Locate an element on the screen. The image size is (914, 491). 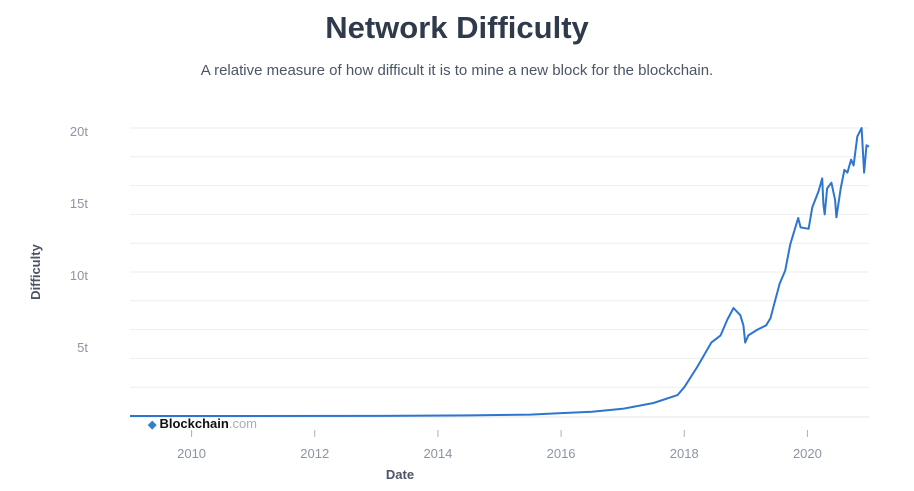
x-axis-label: Date is located at coordinates (400, 474).